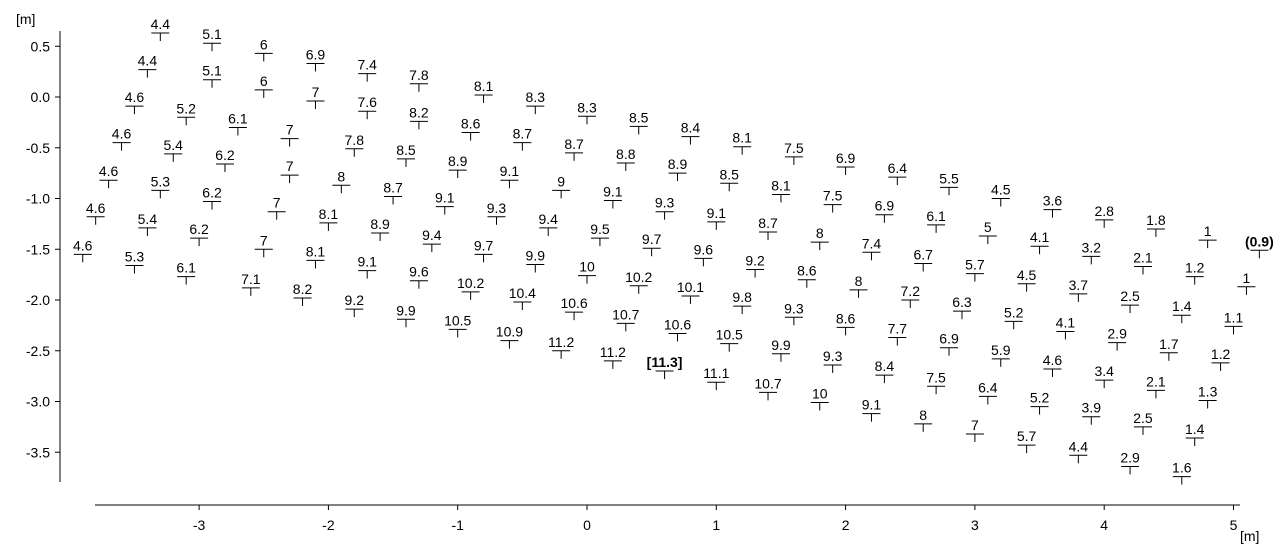 This screenshot has width=1286, height=546. What do you see at coordinates (1259, 246) in the screenshot?
I see `data-point: (0.9)` at bounding box center [1259, 246].